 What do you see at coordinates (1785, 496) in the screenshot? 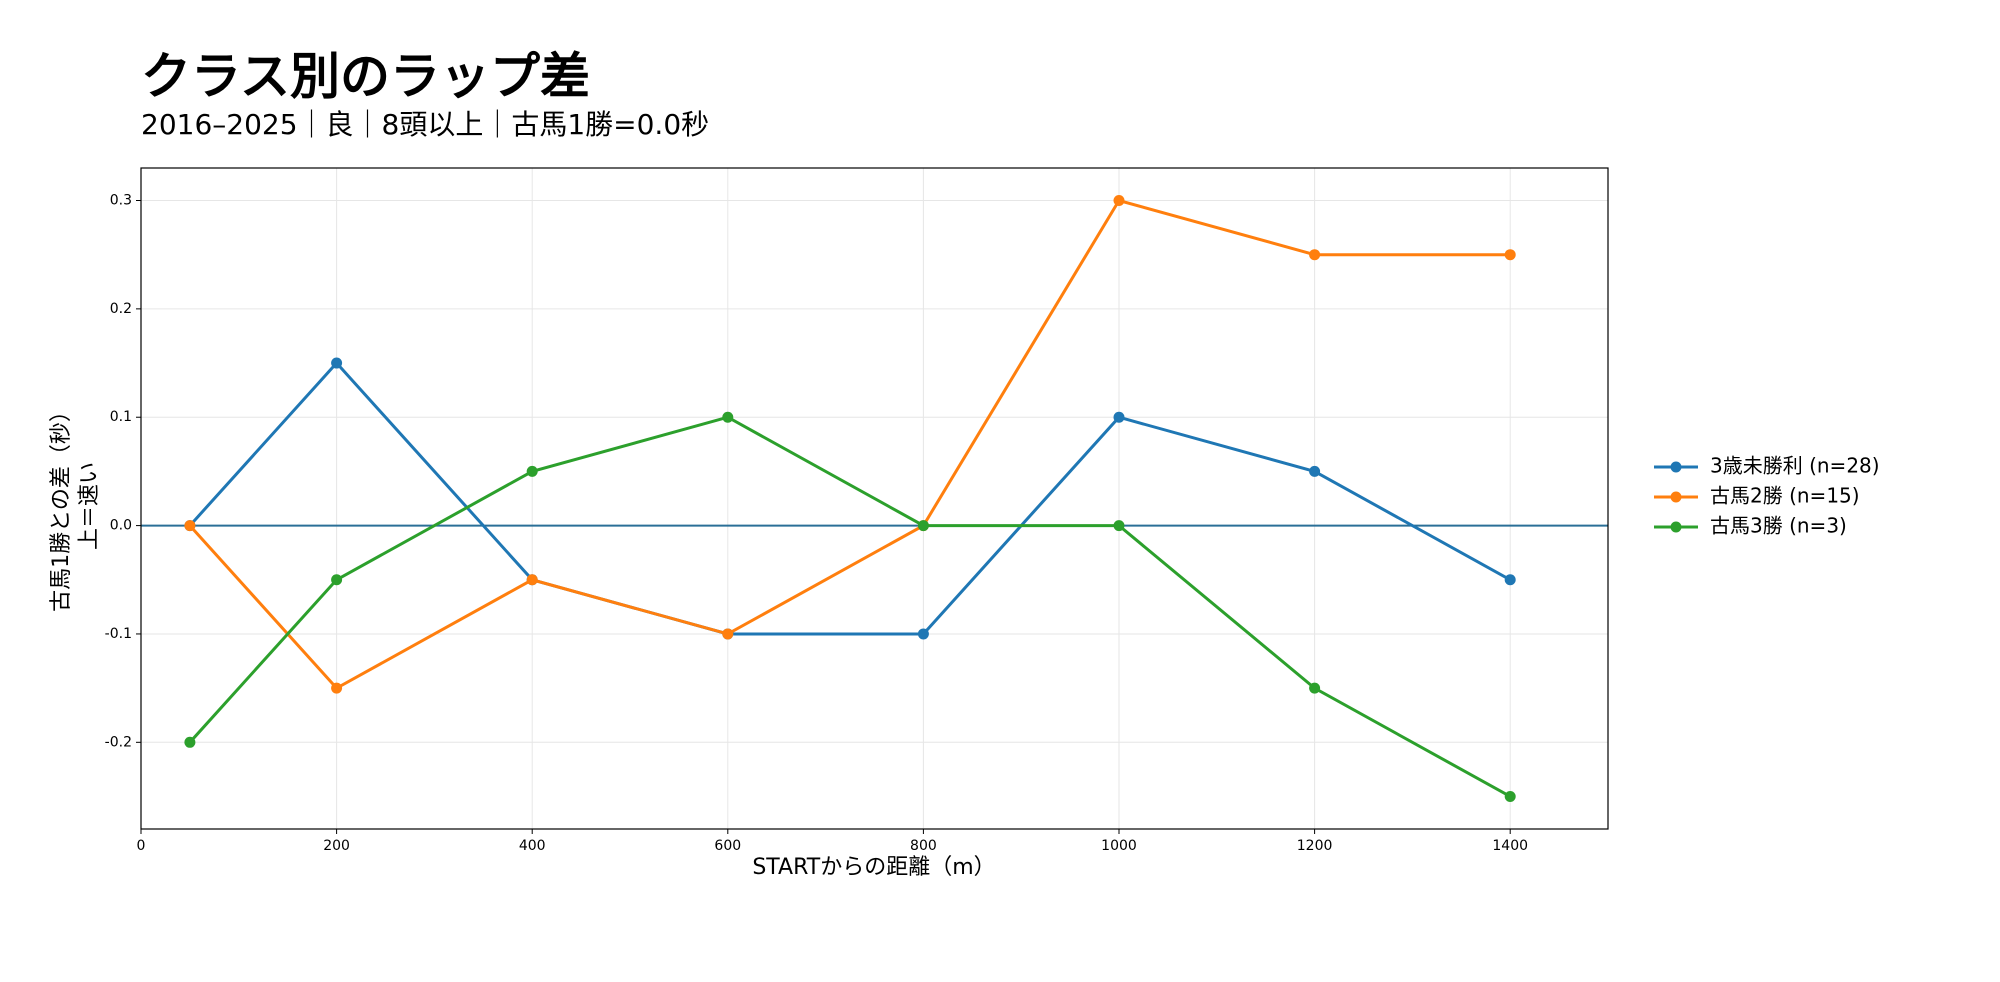
I see `legend-label: 古馬2勝 (n=15)` at bounding box center [1785, 496].